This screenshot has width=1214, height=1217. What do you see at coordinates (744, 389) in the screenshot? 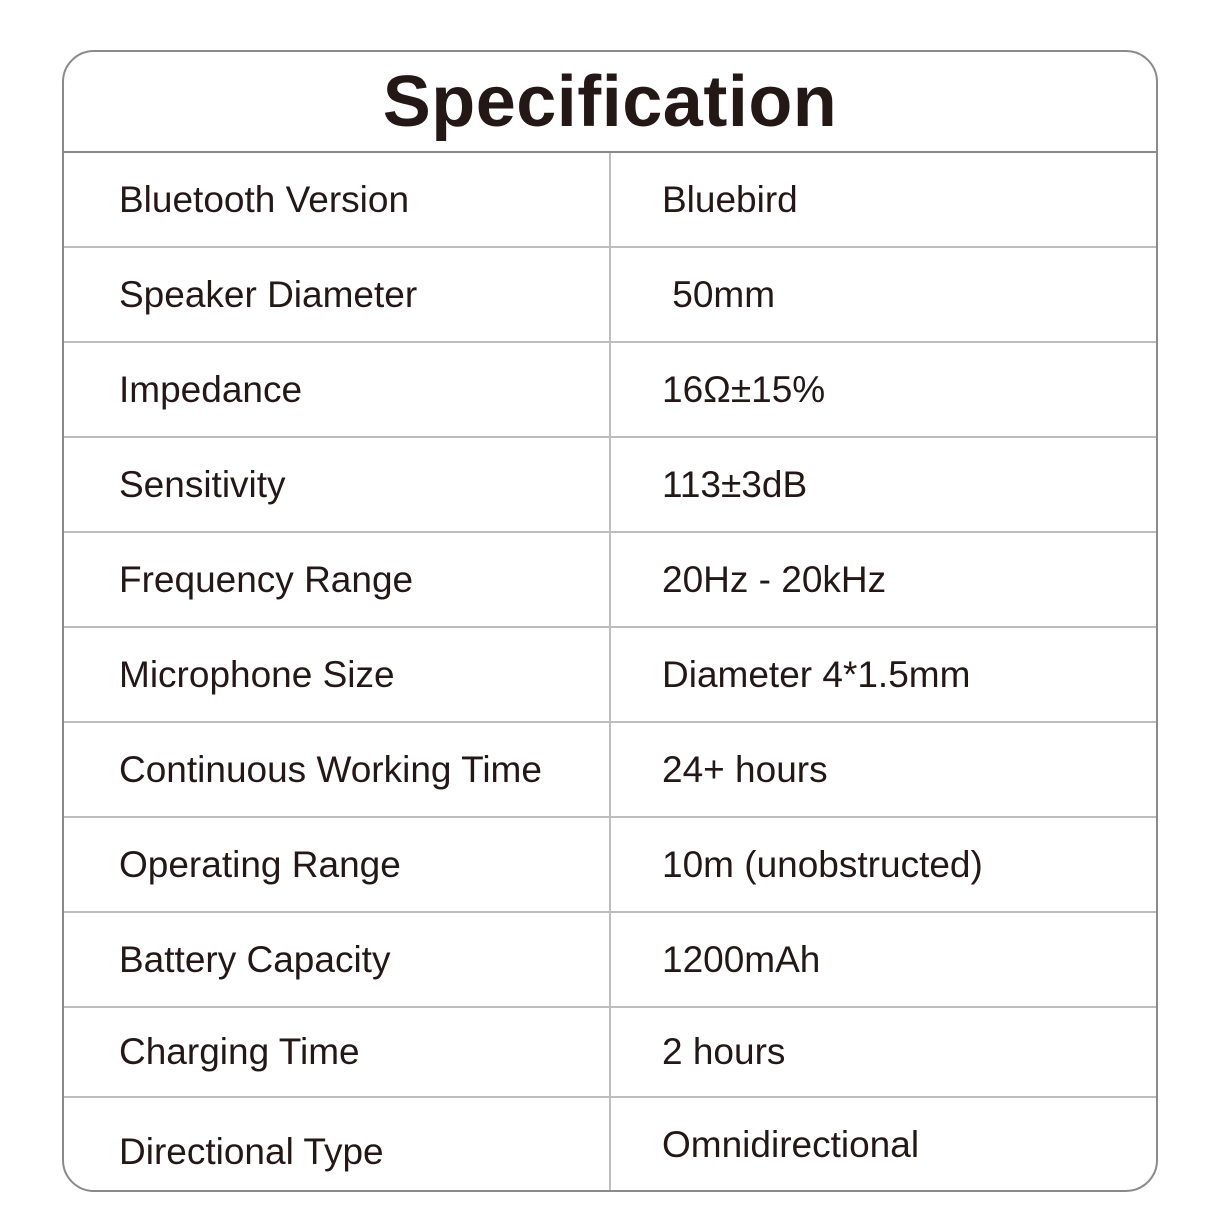
I see `spec-value: 16Ω±15%` at bounding box center [744, 389].